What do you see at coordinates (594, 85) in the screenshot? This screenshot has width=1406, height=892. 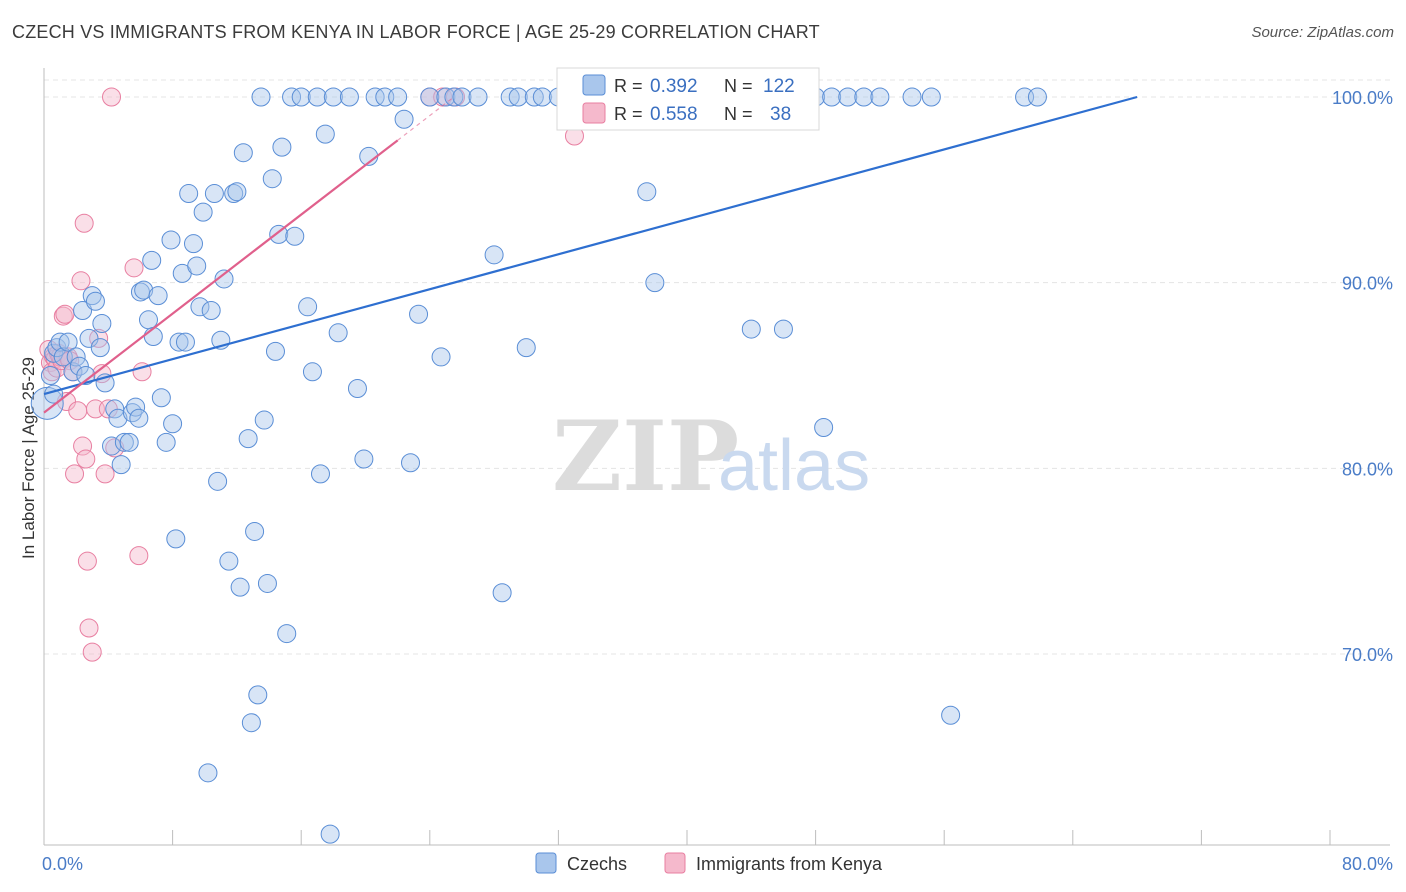 I see `legend-swatch-czechs` at bounding box center [594, 85].